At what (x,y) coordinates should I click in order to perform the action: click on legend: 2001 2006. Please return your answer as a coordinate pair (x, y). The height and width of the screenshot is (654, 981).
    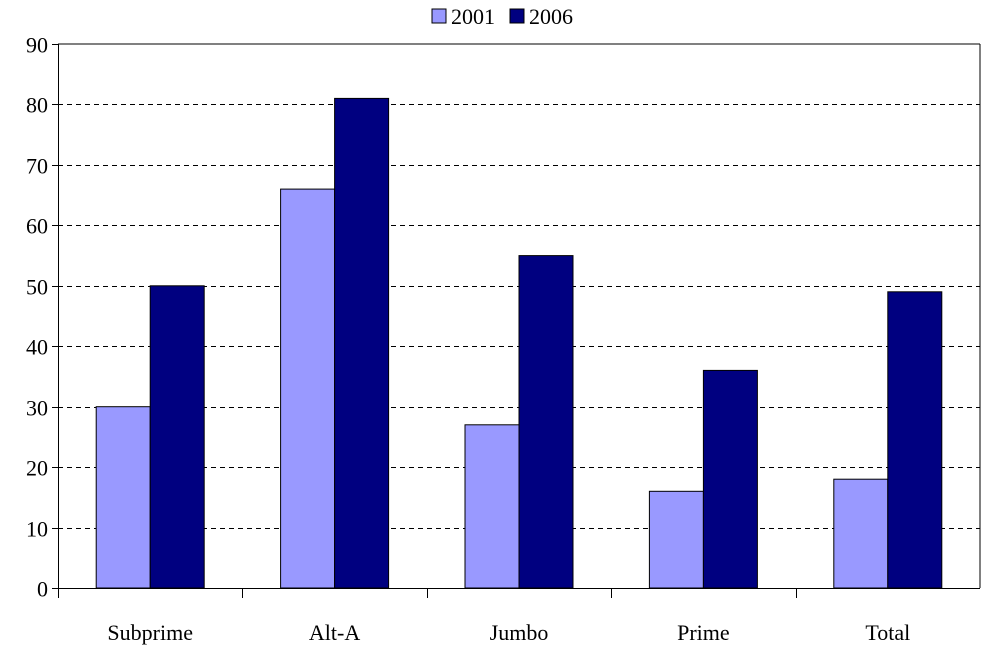
    Looking at the image, I should click on (502, 16).